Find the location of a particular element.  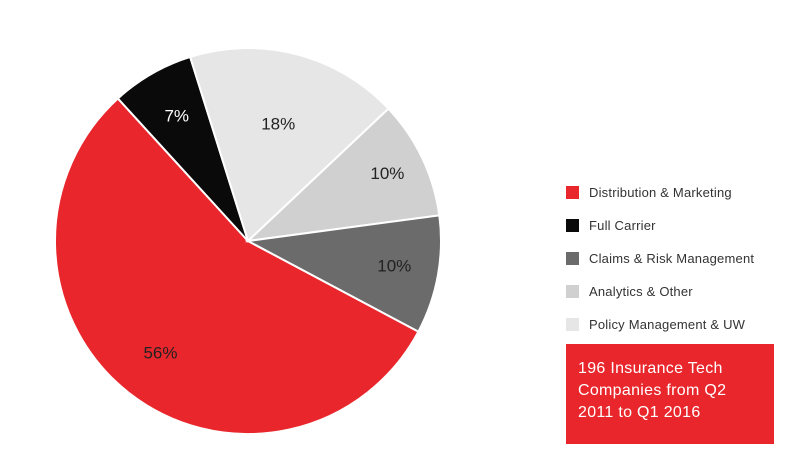

pie-slice-analytics-other is located at coordinates (343, 175).